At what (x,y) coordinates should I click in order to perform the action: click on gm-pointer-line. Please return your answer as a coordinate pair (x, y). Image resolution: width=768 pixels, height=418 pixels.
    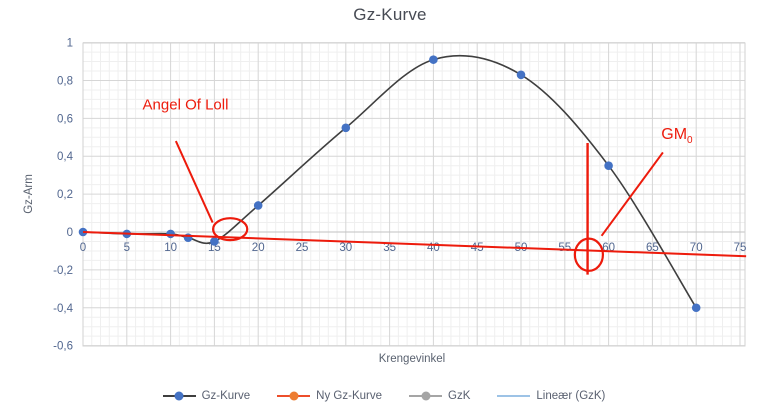
    Looking at the image, I should click on (632, 194).